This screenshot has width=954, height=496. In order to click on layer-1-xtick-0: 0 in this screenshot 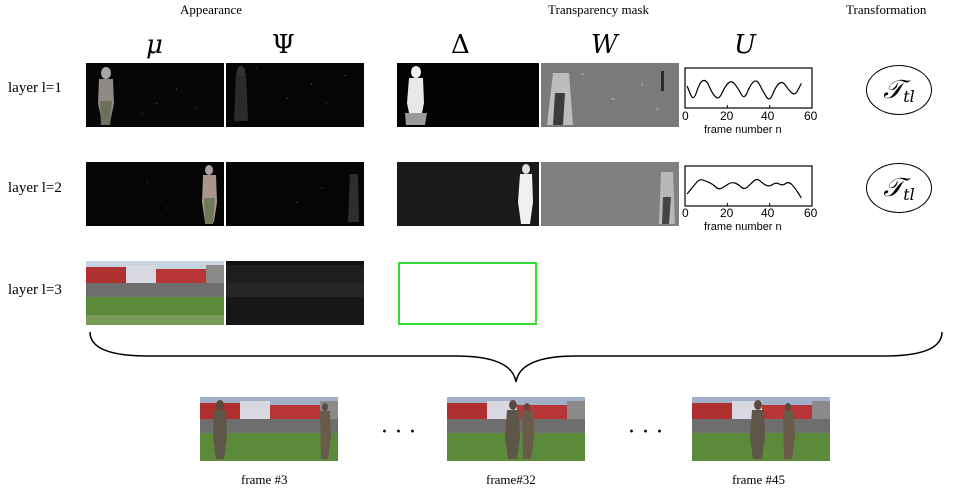, I will do `click(685, 116)`.